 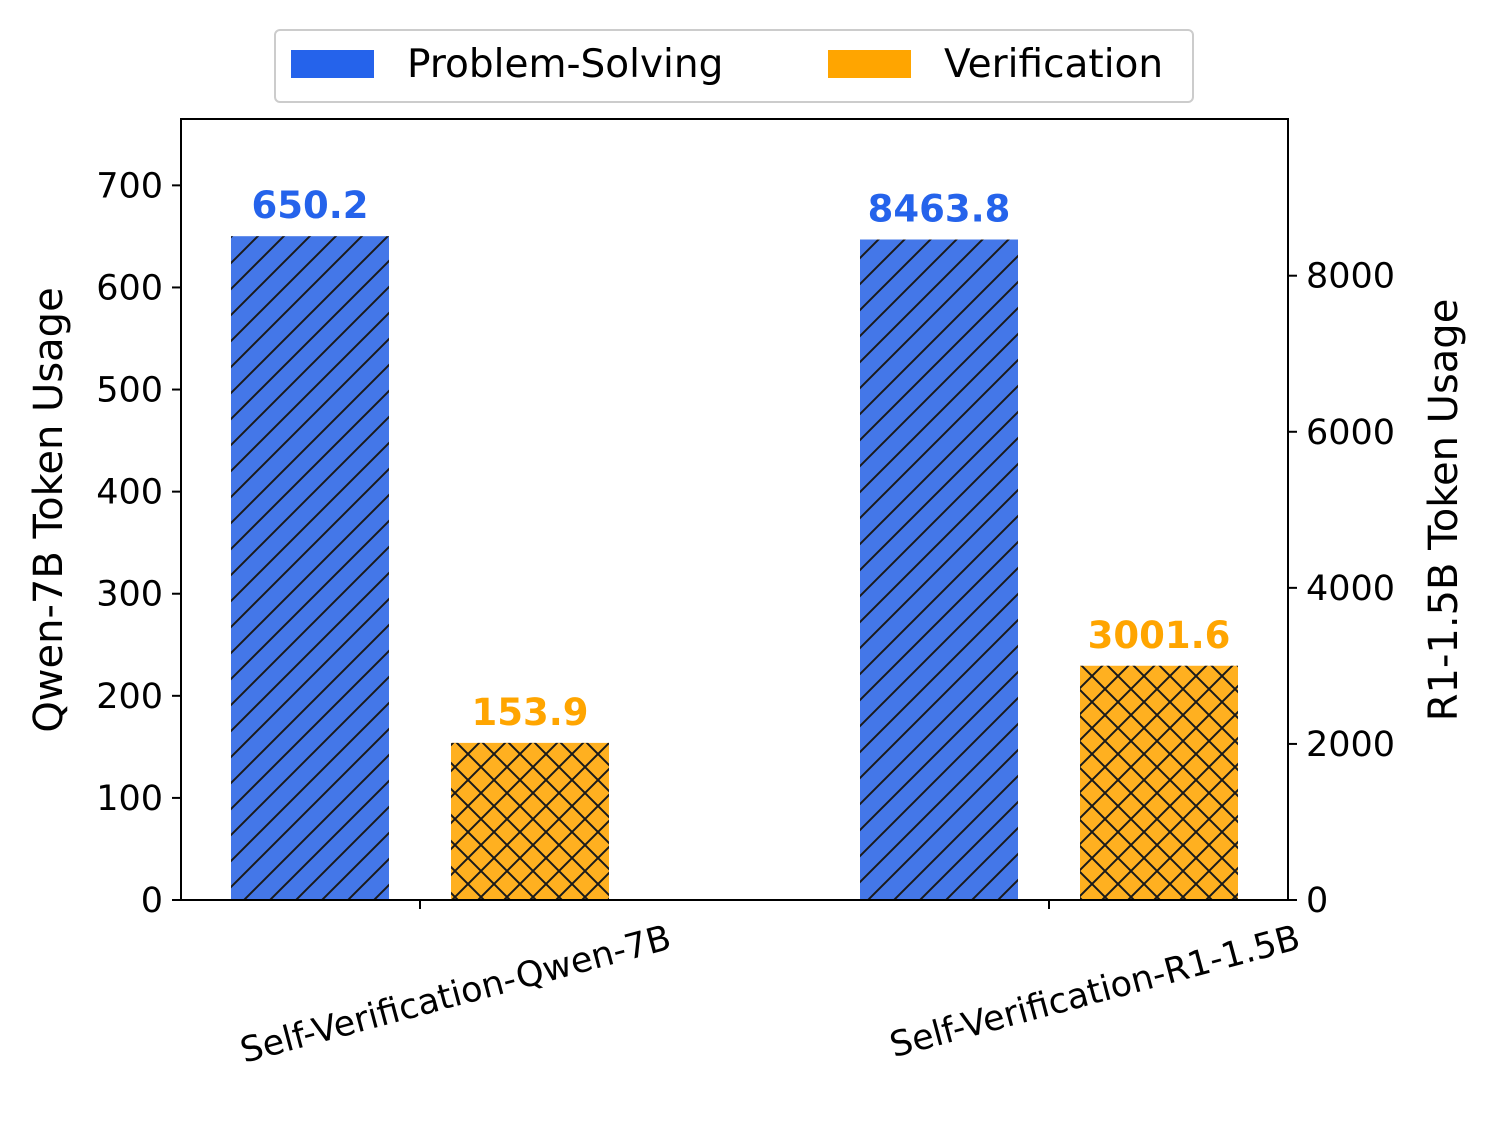 I want to click on left-tick-label: 300, so click(x=129, y=595).